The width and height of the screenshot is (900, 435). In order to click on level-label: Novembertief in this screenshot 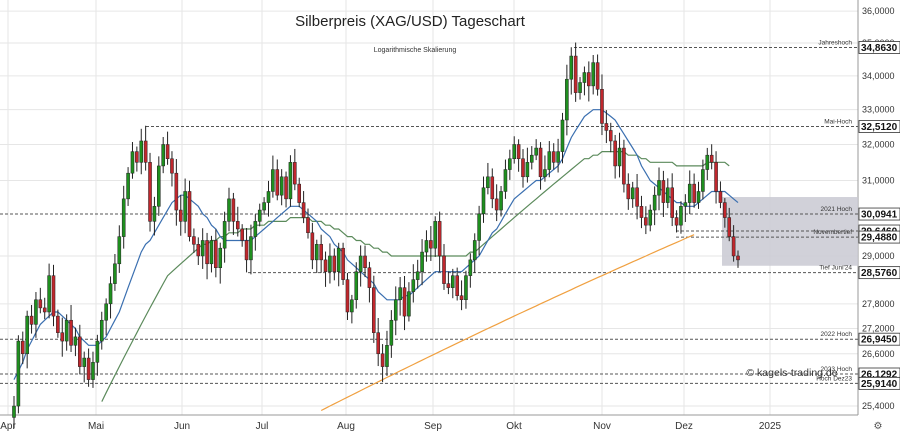, I will do `click(832, 232)`.